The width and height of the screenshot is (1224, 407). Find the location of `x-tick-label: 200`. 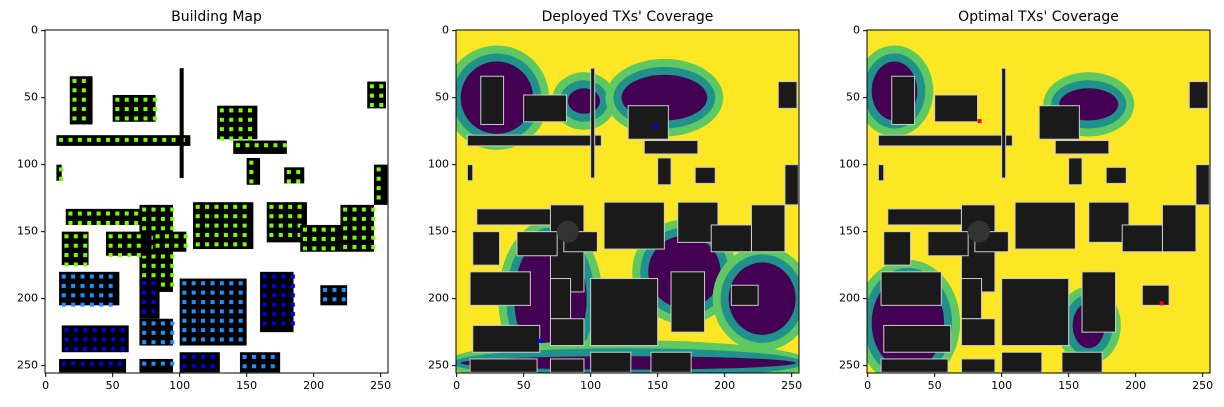

x-tick-label: 200 is located at coordinates (313, 385).